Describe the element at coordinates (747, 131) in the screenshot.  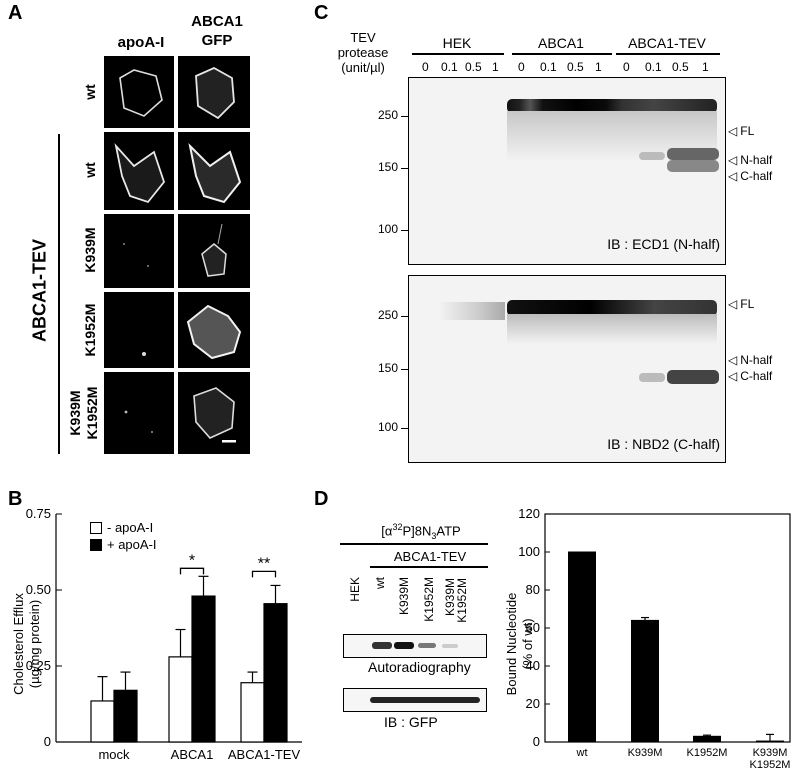
I see `band-label-fl-top: FL` at that location.